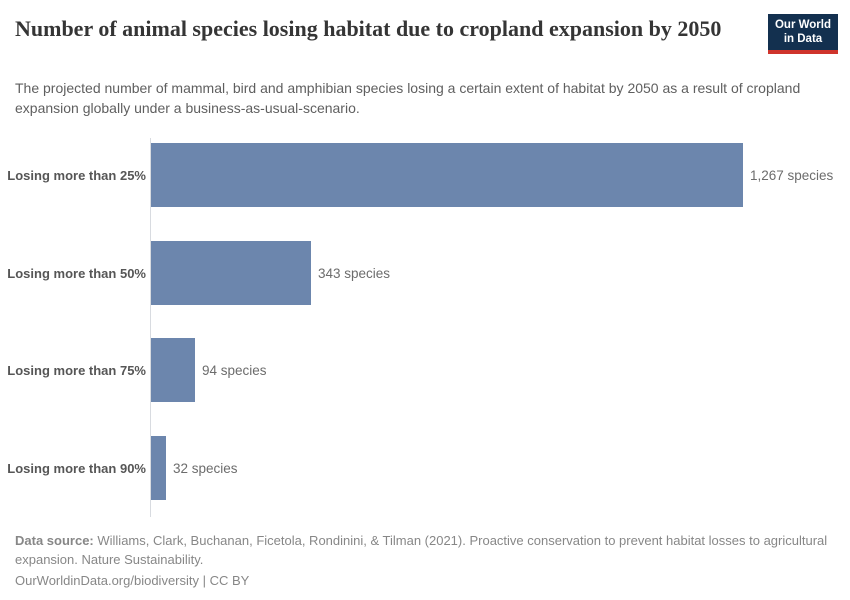 The image size is (850, 600). I want to click on y-axis-line, so click(150, 327).